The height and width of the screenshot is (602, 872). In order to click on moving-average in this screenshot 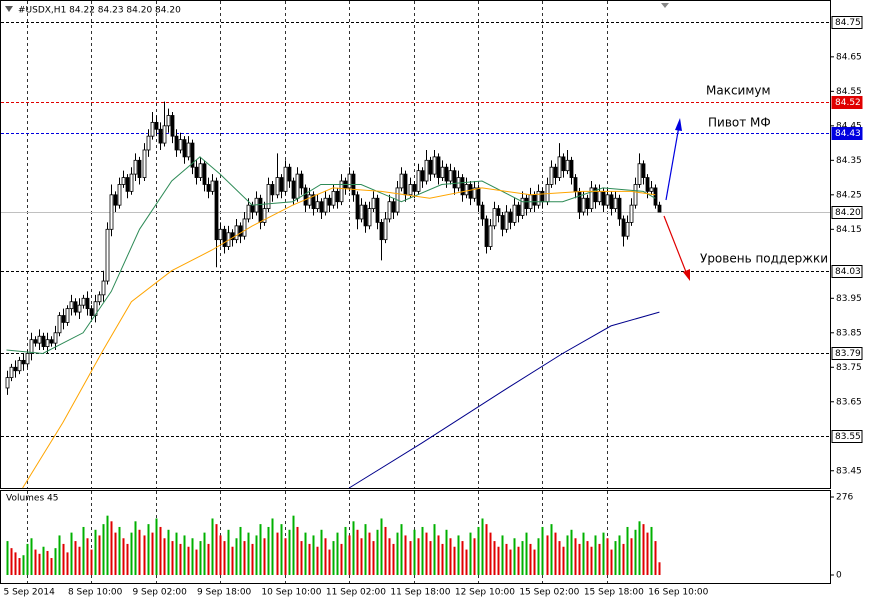, I will do `click(504, 400)`.